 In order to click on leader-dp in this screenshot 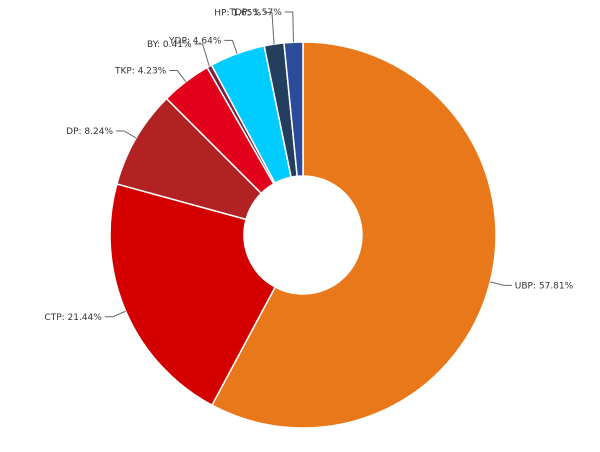, I will do `click(126, 134)`.